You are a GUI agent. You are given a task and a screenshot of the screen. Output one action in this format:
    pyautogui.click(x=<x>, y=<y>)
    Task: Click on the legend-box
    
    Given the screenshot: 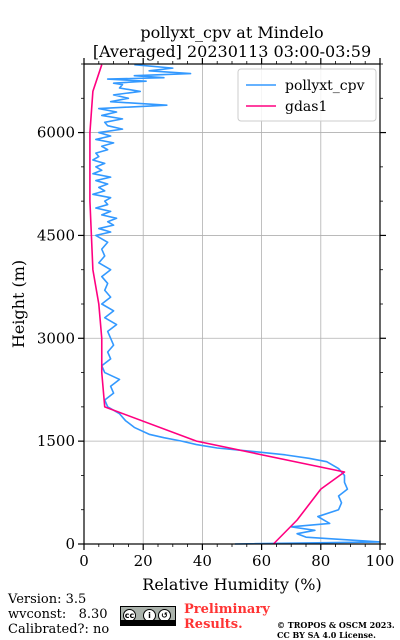 What is the action you would take?
    pyautogui.click(x=307, y=95)
    